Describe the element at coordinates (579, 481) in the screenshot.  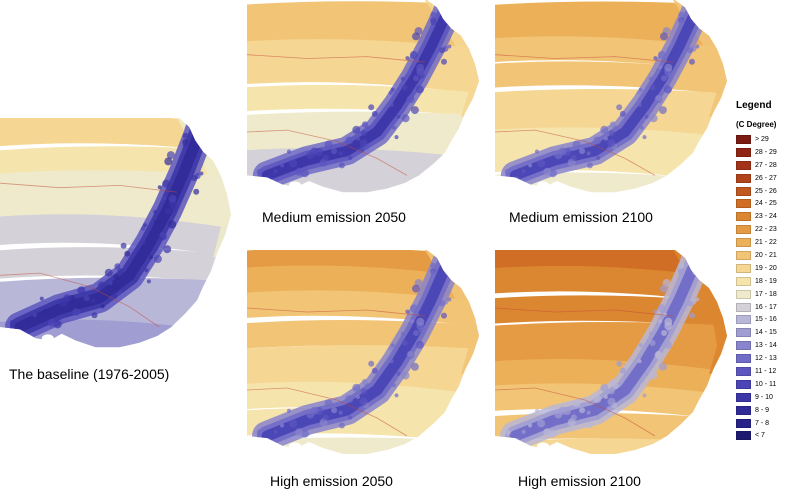
I see `caption-high-2100: High emission 2100` at that location.